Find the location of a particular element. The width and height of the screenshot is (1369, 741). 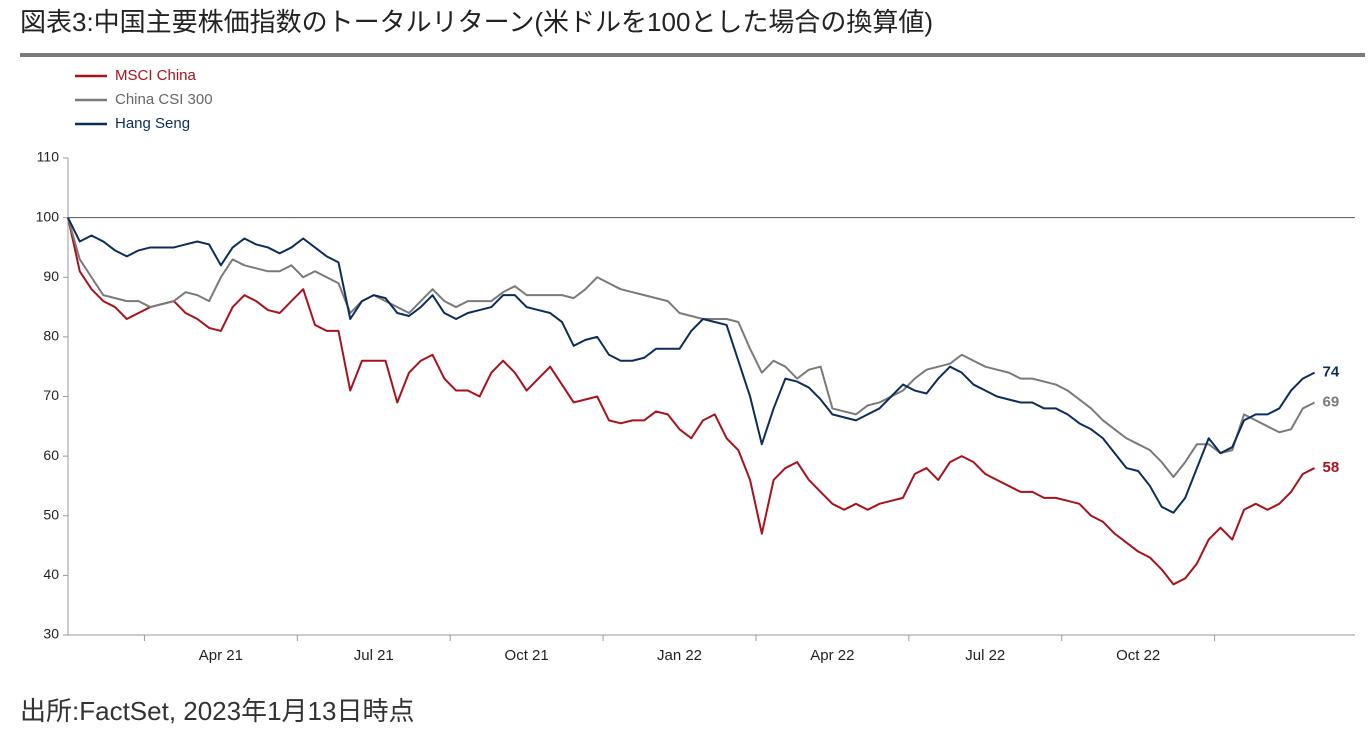

x-tick-label: Jul 22 is located at coordinates (985, 655).